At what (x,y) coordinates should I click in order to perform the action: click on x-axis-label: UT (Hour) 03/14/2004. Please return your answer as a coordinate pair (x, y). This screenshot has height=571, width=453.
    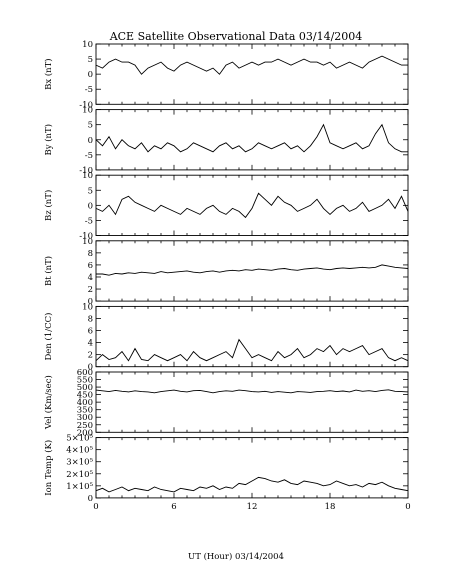
    Looking at the image, I should click on (236, 556).